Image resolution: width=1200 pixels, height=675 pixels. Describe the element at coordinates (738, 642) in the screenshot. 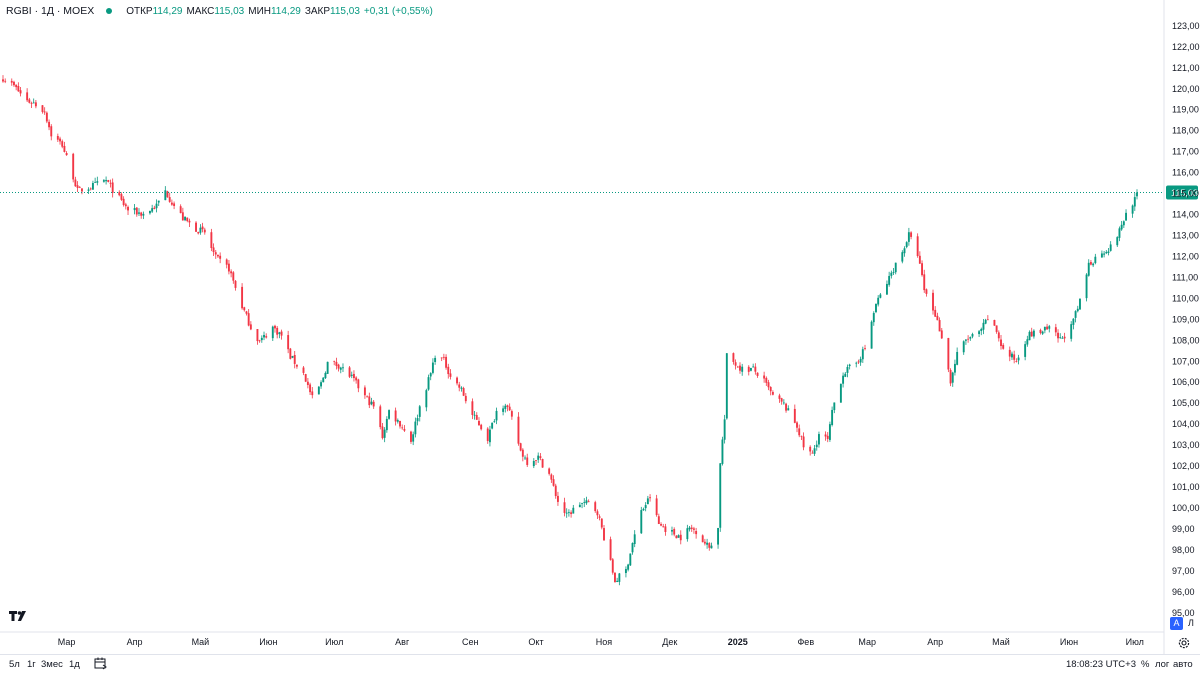

I see `x-tick-label: 2025` at that location.